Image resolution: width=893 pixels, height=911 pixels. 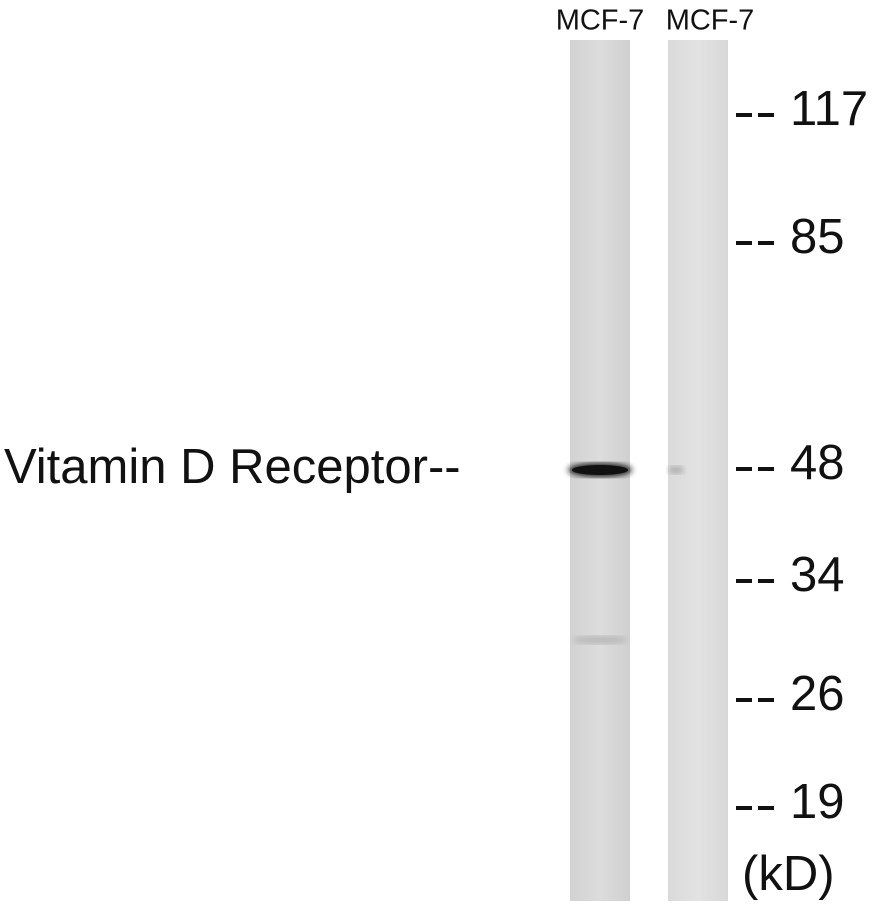 I want to click on band, so click(x=600, y=470).